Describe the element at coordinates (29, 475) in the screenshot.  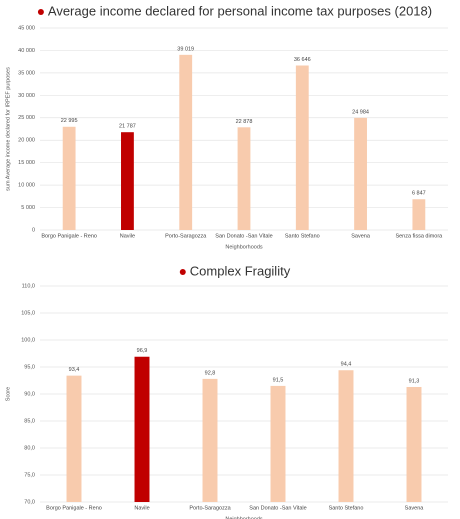
I see `y-tick-label: 75,0` at that location.